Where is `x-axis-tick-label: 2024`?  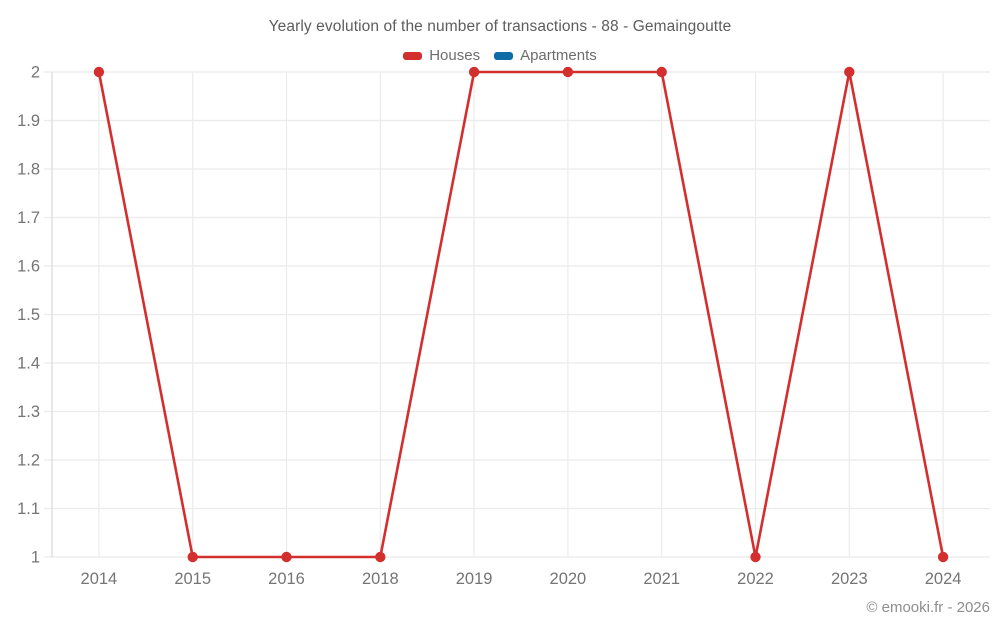
x-axis-tick-label: 2024 is located at coordinates (943, 579).